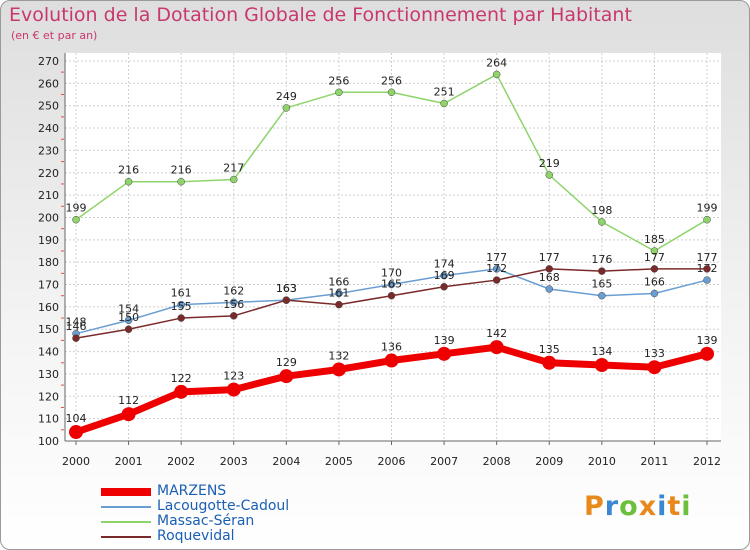  Describe the element at coordinates (128, 400) in the screenshot. I see `data-label: 112` at that location.